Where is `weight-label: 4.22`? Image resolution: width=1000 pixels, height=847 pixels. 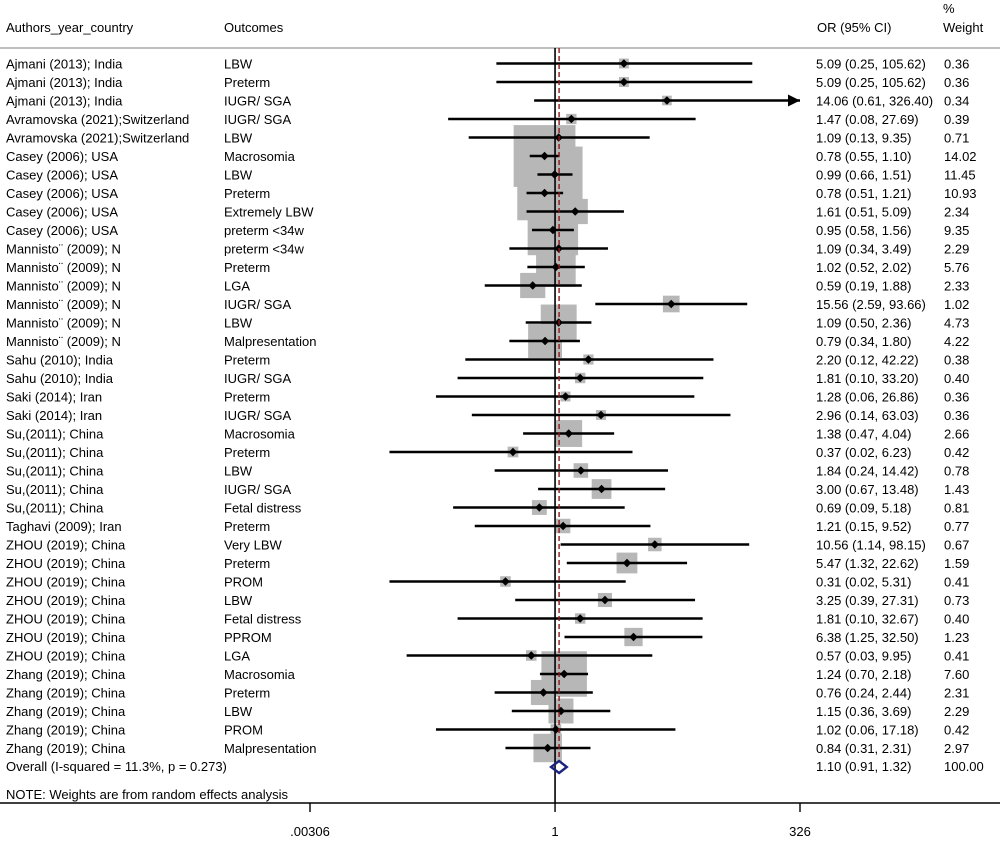
weight-label: 4.22 is located at coordinates (956, 341).